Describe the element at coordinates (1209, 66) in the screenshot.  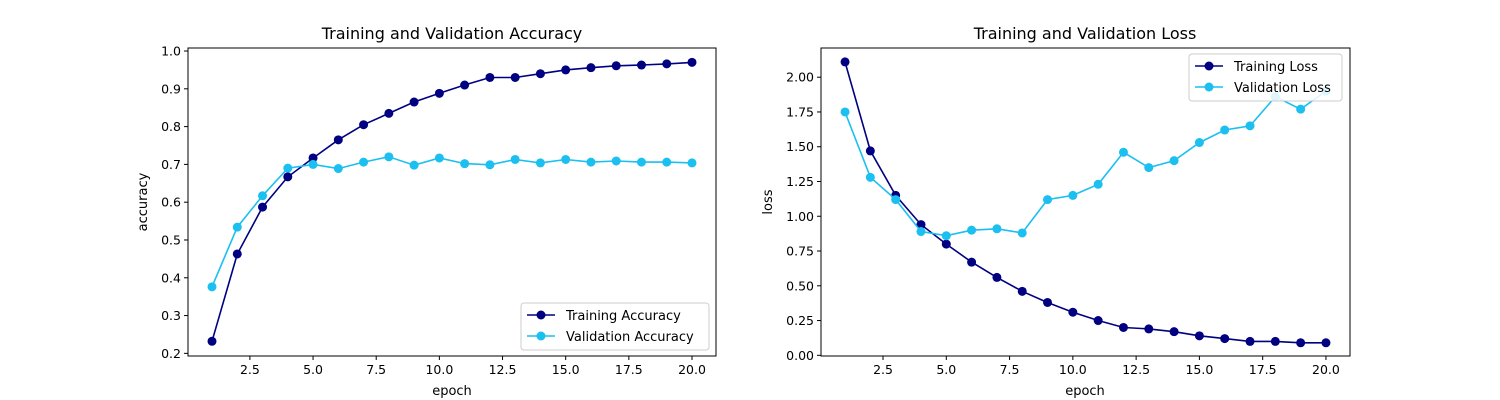
I see `legend-training-loss-marker` at that location.